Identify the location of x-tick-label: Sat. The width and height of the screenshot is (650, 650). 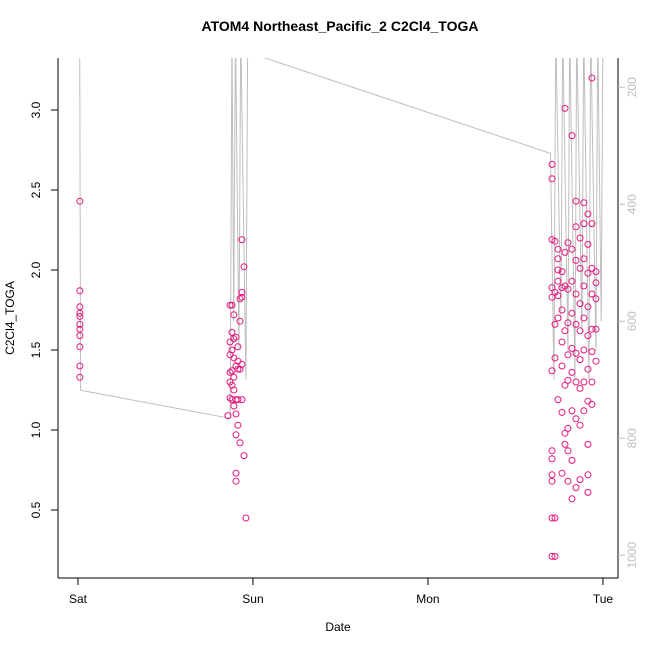
(78, 599).